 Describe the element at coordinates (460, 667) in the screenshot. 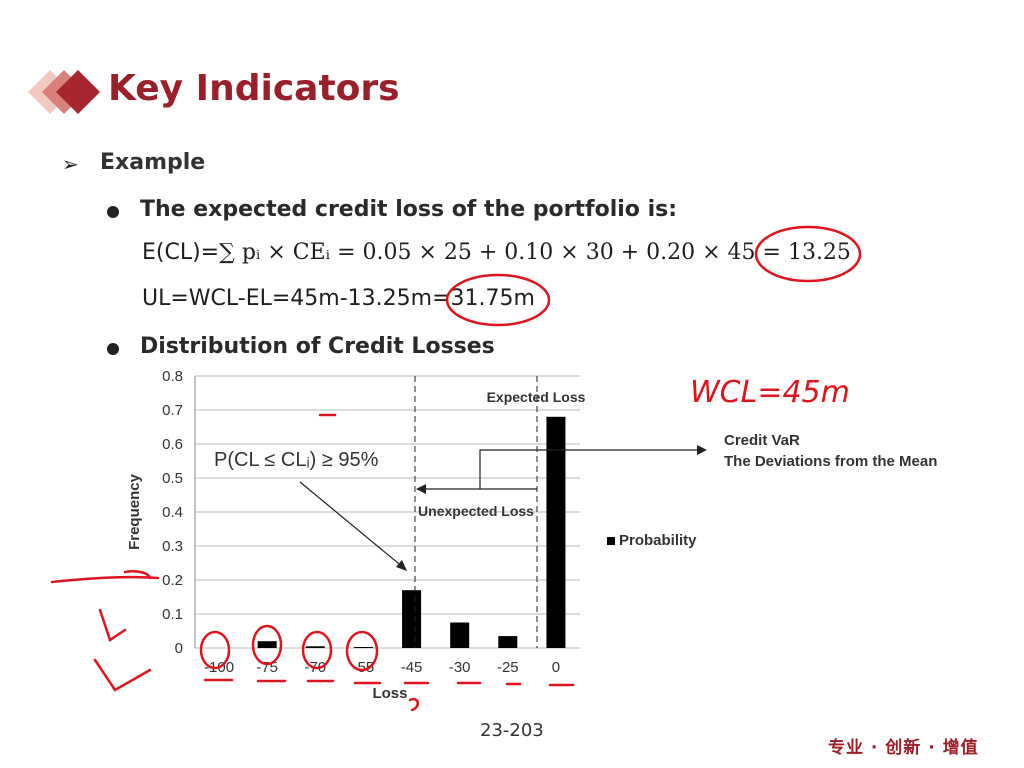

I see `x-tick-label: -30` at that location.